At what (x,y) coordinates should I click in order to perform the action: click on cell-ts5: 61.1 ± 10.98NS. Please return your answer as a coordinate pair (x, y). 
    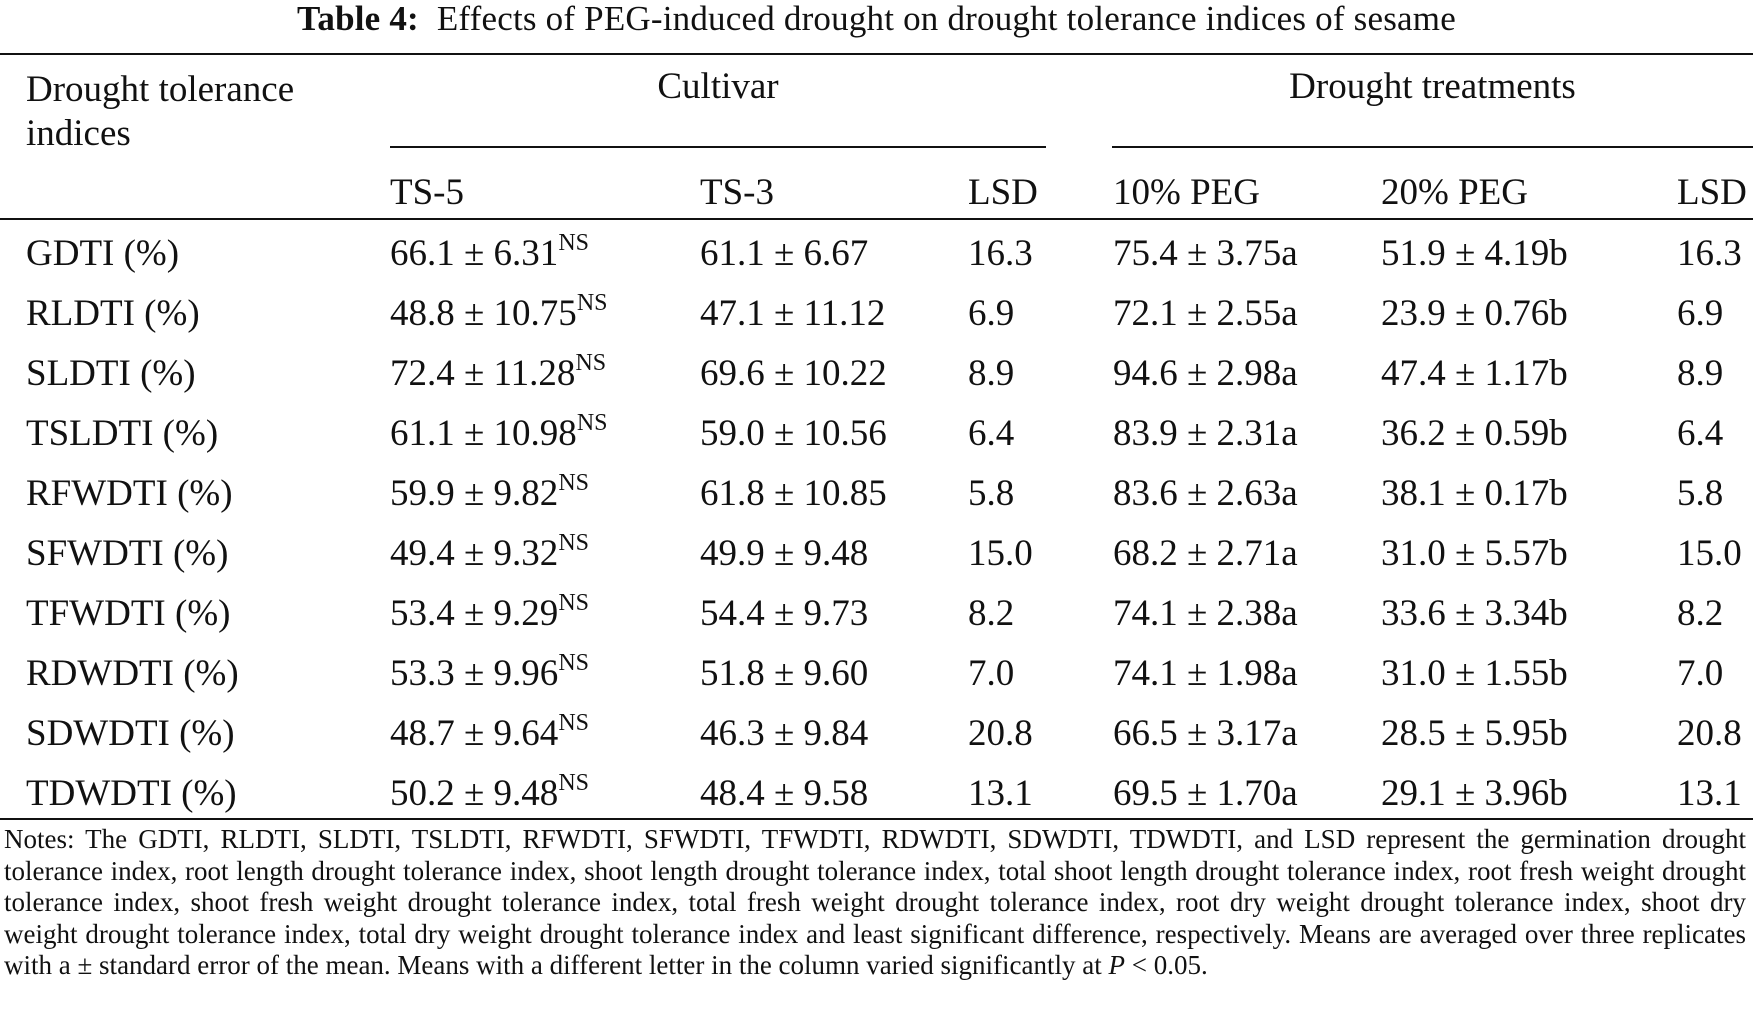
    Looking at the image, I should click on (499, 432).